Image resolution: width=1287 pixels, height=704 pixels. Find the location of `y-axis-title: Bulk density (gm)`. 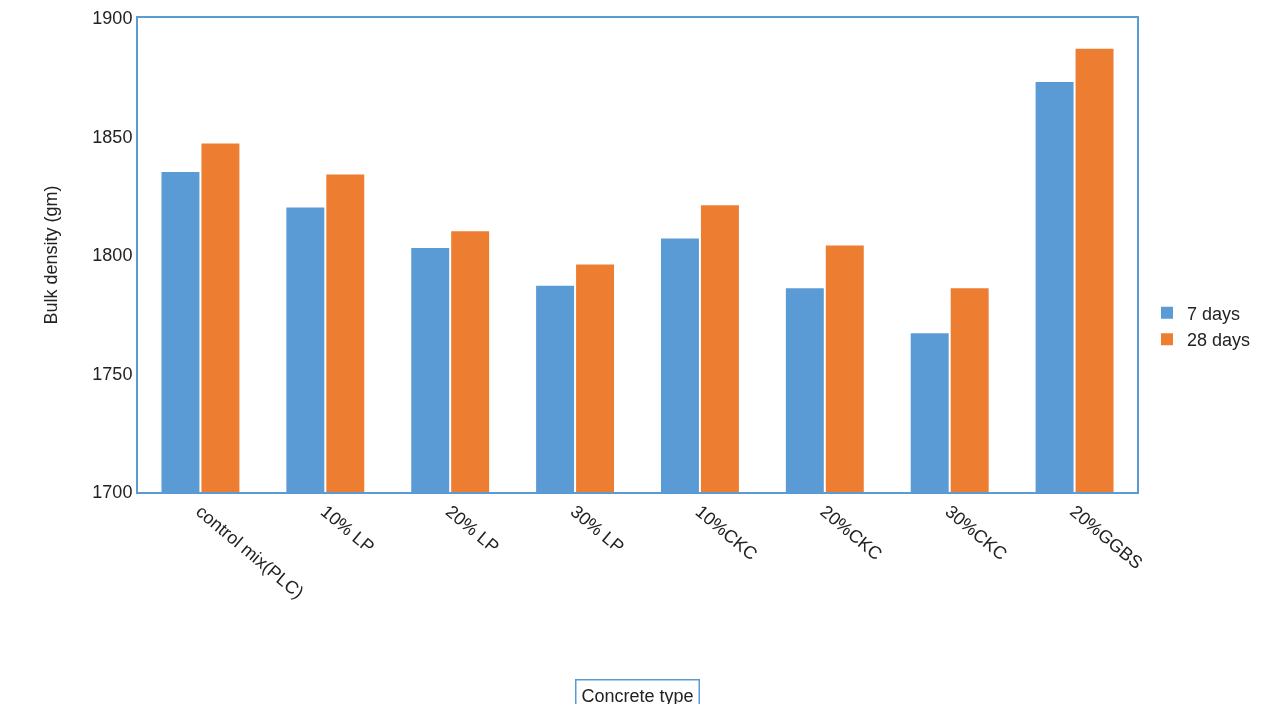

y-axis-title: Bulk density (gm) is located at coordinates (51, 255).